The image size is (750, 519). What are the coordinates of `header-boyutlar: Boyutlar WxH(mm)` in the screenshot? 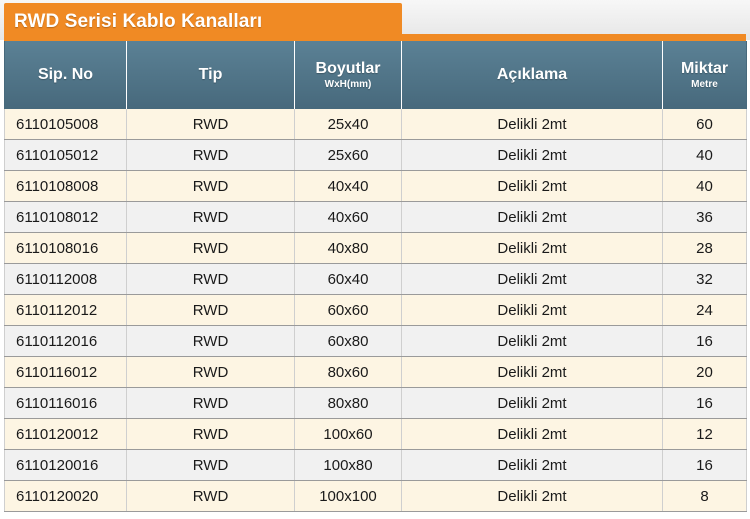 It's located at (348, 75).